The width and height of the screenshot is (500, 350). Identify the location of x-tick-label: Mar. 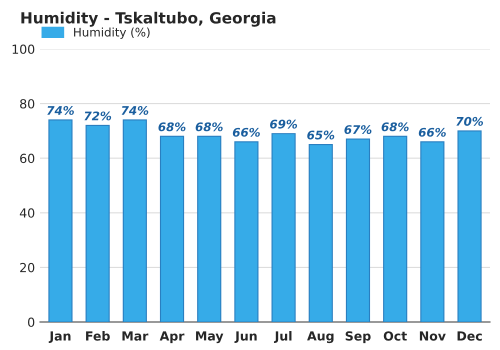
(135, 336).